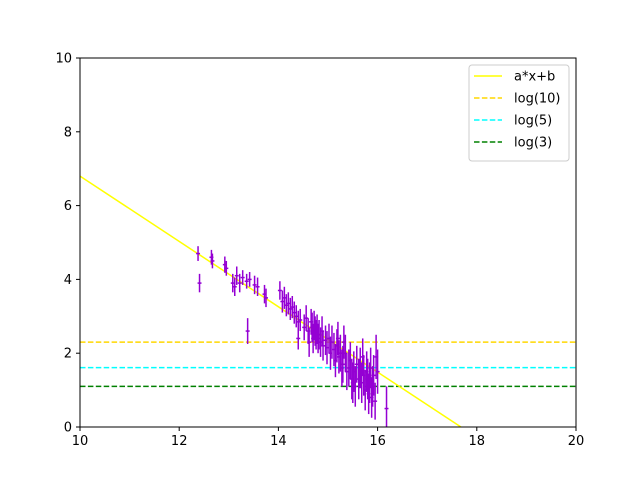 This screenshot has width=640, height=480. What do you see at coordinates (576, 441) in the screenshot?
I see `x-tick-label: 20` at bounding box center [576, 441].